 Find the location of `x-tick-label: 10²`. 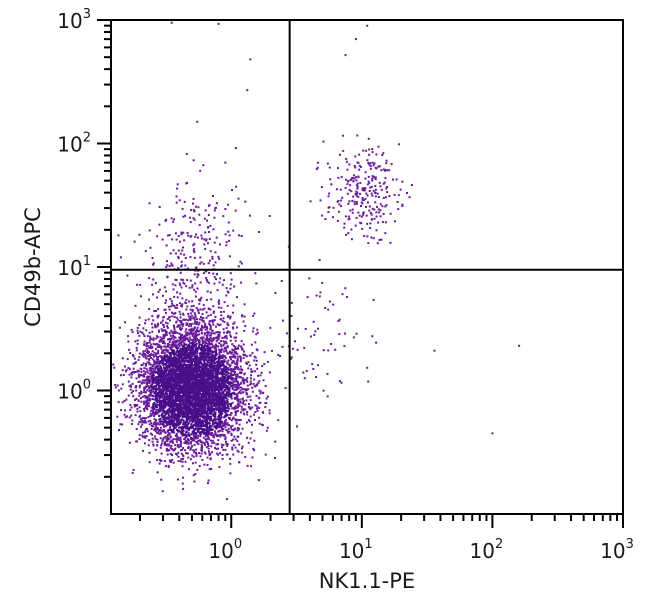

x-tick-label: 10² is located at coordinates (487, 550).